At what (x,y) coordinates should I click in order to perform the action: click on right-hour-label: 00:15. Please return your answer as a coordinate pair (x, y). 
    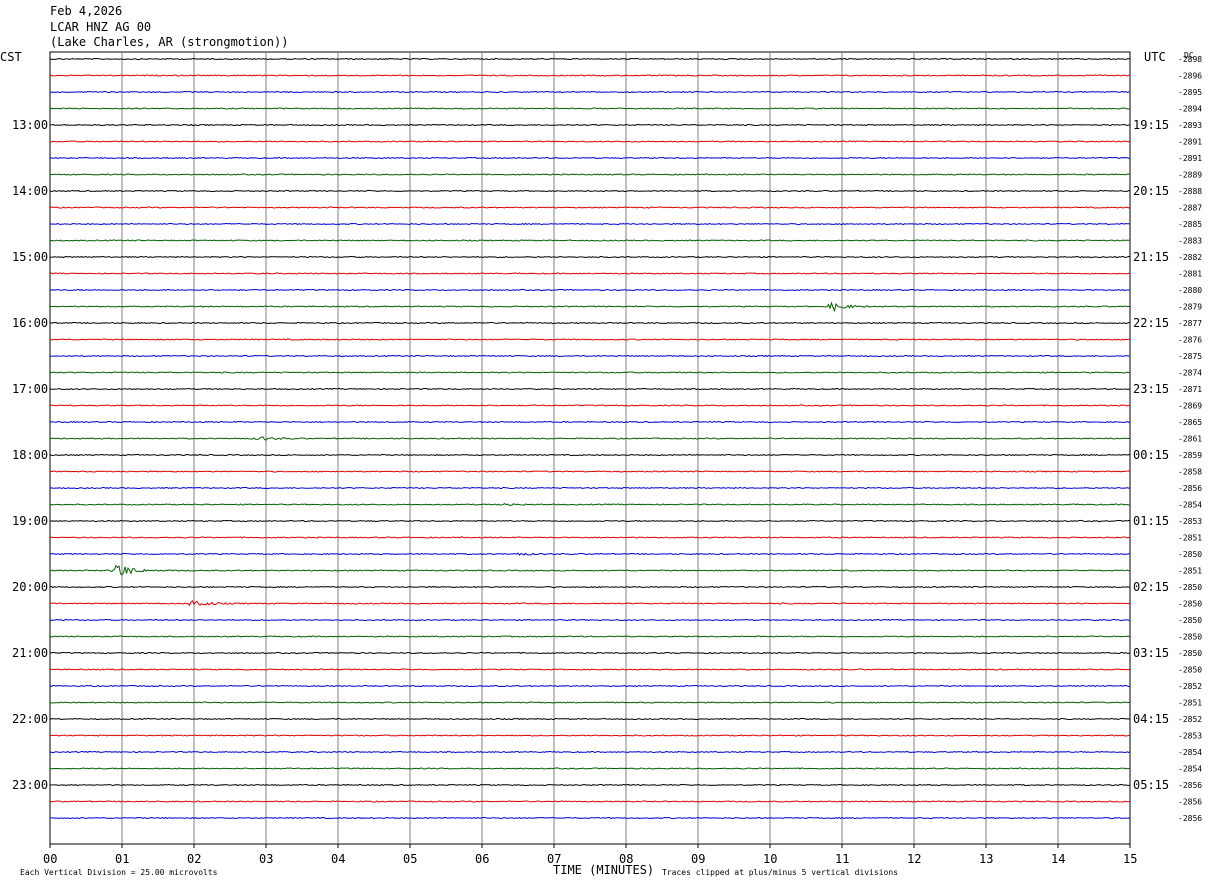
    Looking at the image, I should click on (1151, 455).